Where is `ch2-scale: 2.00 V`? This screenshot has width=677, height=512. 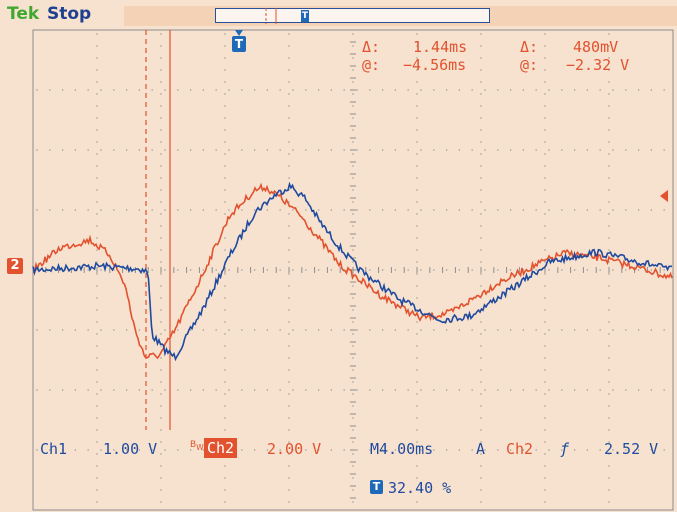
ch2-scale: 2.00 V is located at coordinates (294, 449).